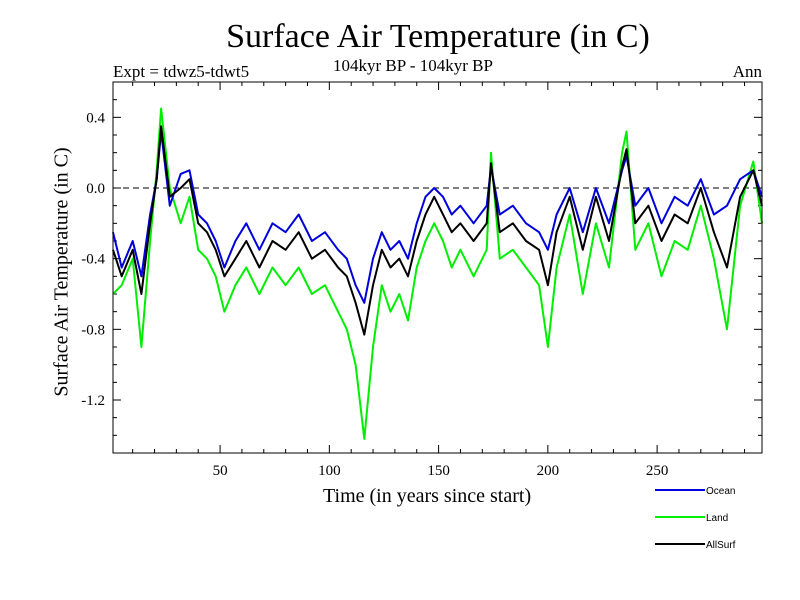 The image size is (800, 600). Describe the element at coordinates (717, 518) in the screenshot. I see `legend-label-land: Land` at that location.